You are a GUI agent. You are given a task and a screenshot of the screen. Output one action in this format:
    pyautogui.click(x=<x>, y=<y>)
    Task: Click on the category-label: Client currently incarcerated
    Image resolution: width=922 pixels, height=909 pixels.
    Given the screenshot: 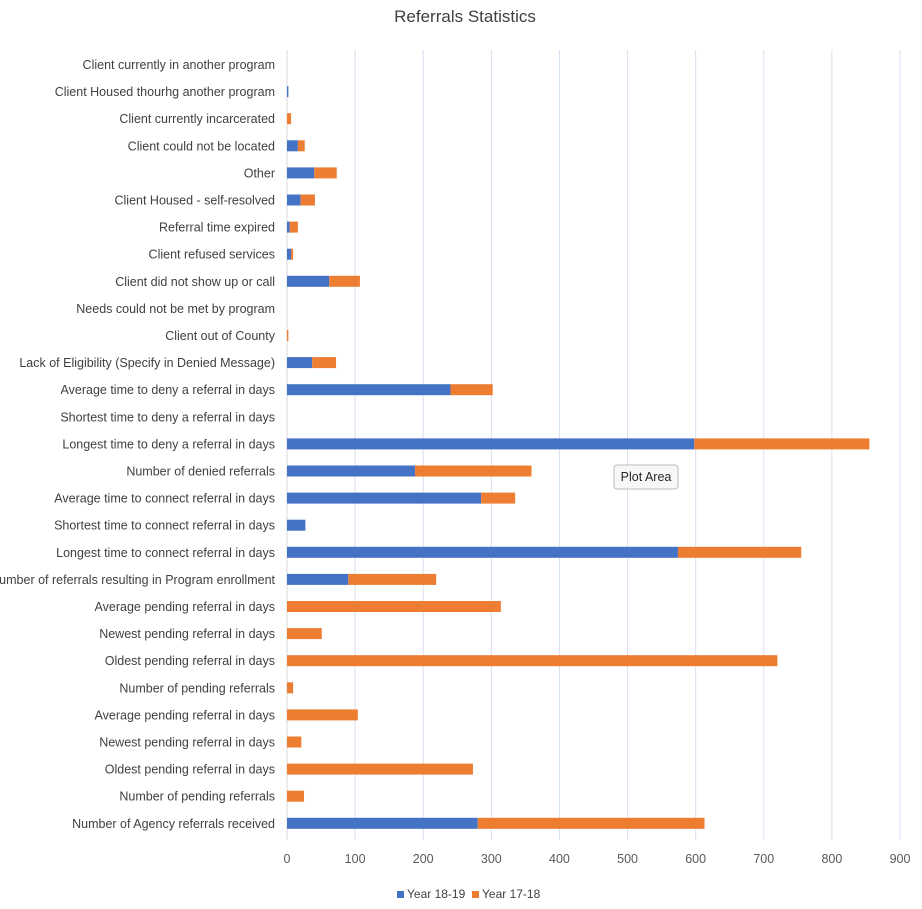 What is the action you would take?
    pyautogui.click(x=197, y=119)
    